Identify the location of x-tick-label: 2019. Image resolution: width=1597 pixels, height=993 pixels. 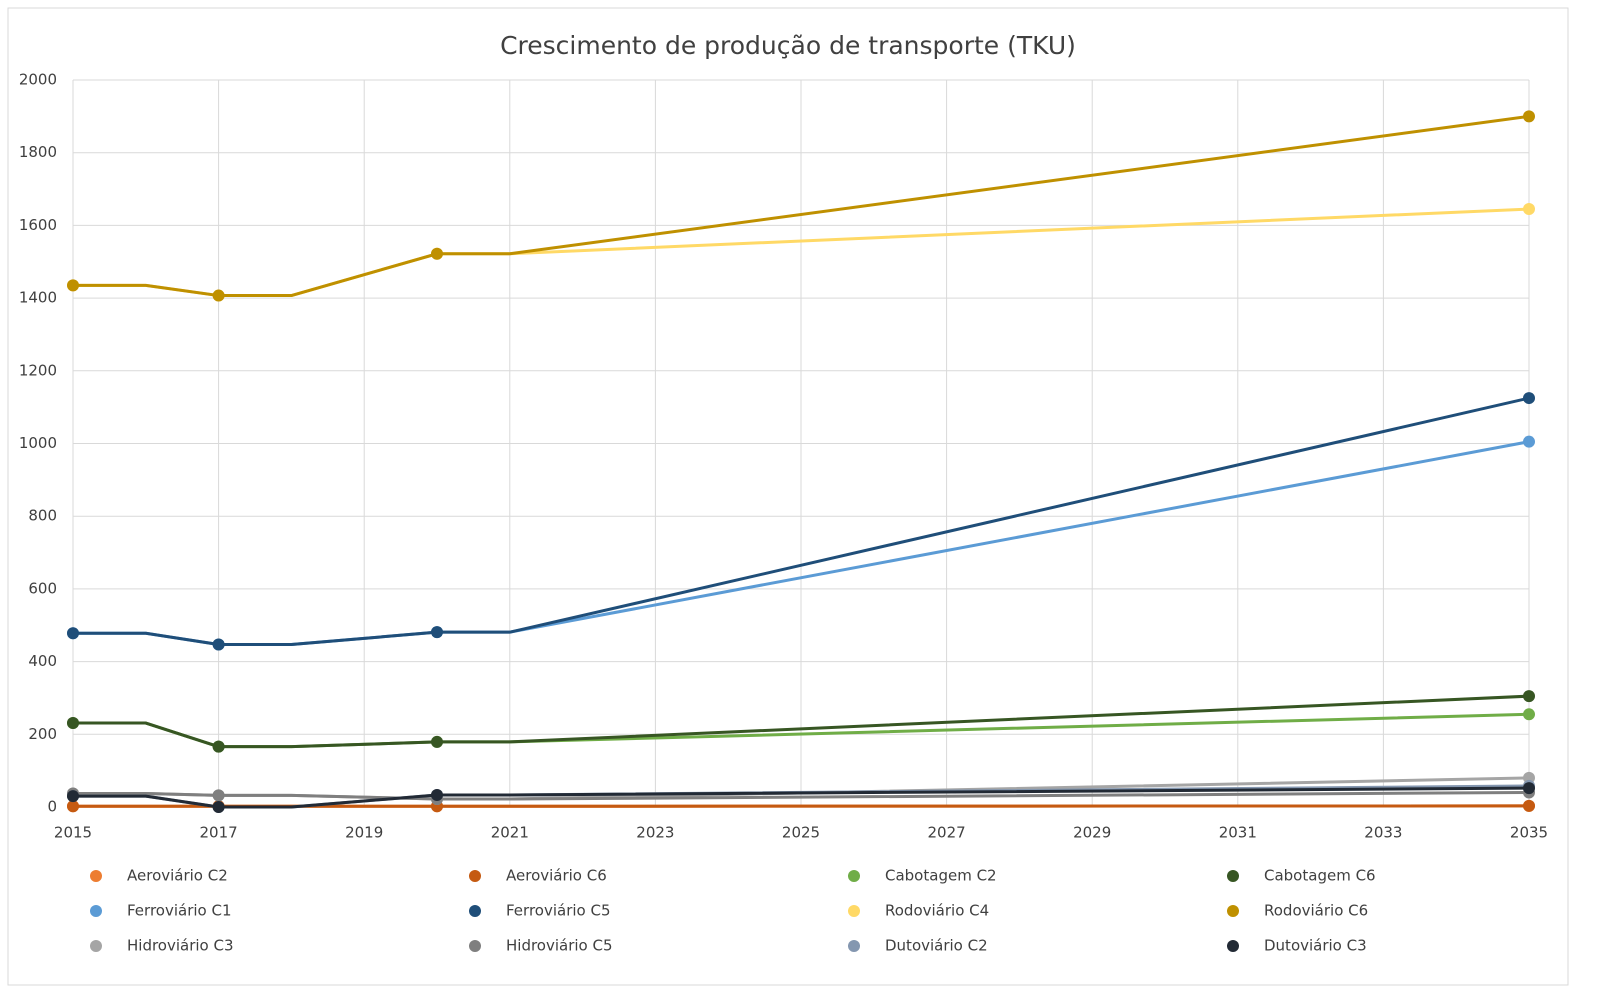
(364, 833).